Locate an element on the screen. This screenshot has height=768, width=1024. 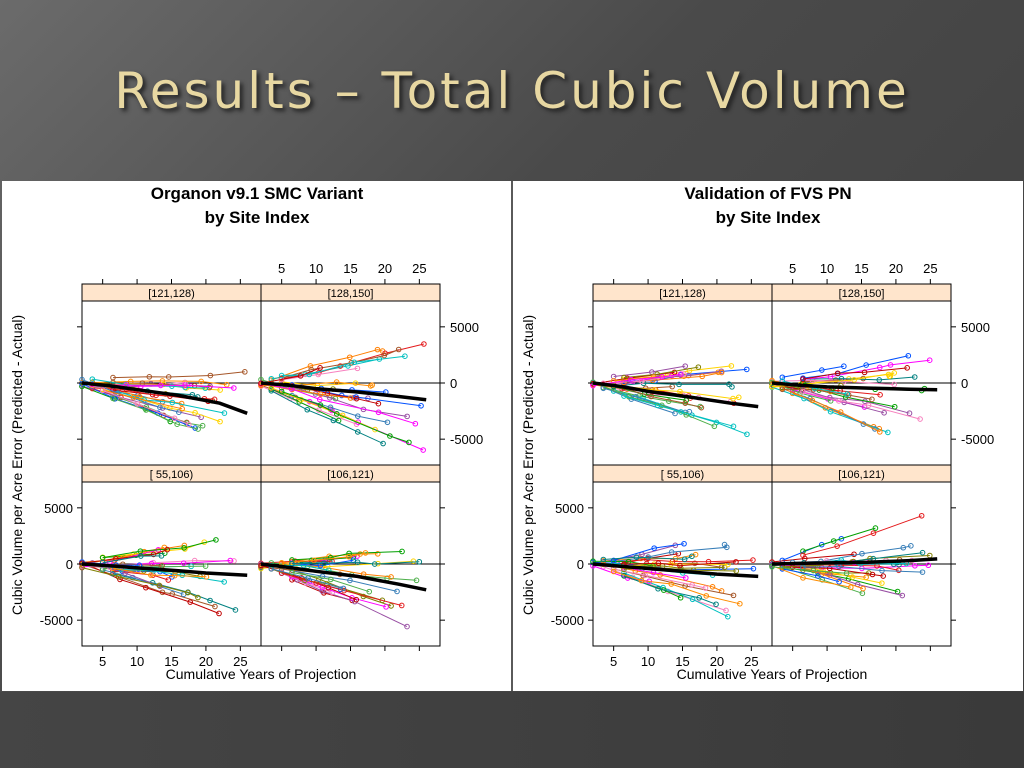
facet-panel: [ 55,106) 5 10 15 20 25 5000 0 -5000 is located at coordinates (662, 566).